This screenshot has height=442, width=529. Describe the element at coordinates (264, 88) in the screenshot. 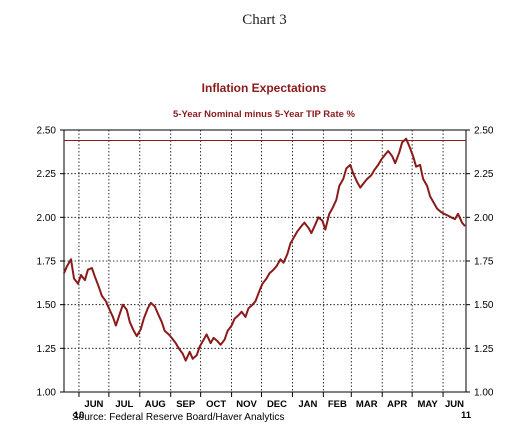

I see `chart-title: Inflation Expectations` at that location.